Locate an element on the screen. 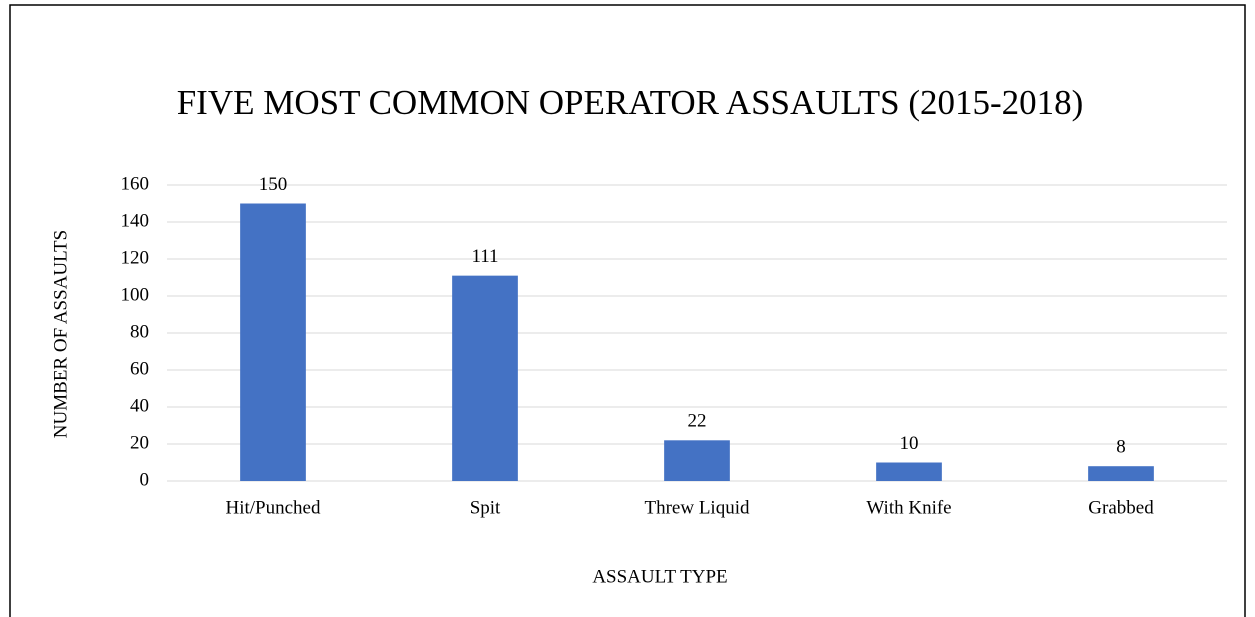 The image size is (1255, 617). data-label: 8 is located at coordinates (1121, 447).